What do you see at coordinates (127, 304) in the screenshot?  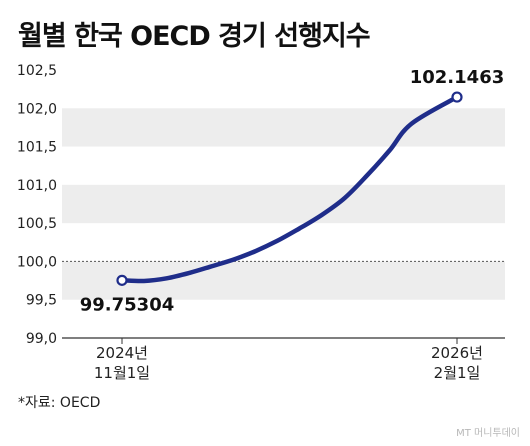 I see `data-label: 99.75304` at bounding box center [127, 304].